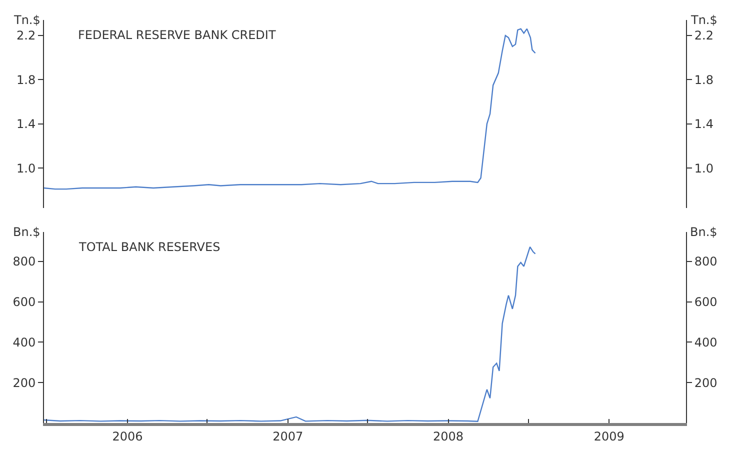 The width and height of the screenshot is (730, 455). What do you see at coordinates (706, 302) in the screenshot?
I see `y2-tick-label: 600` at bounding box center [706, 302].